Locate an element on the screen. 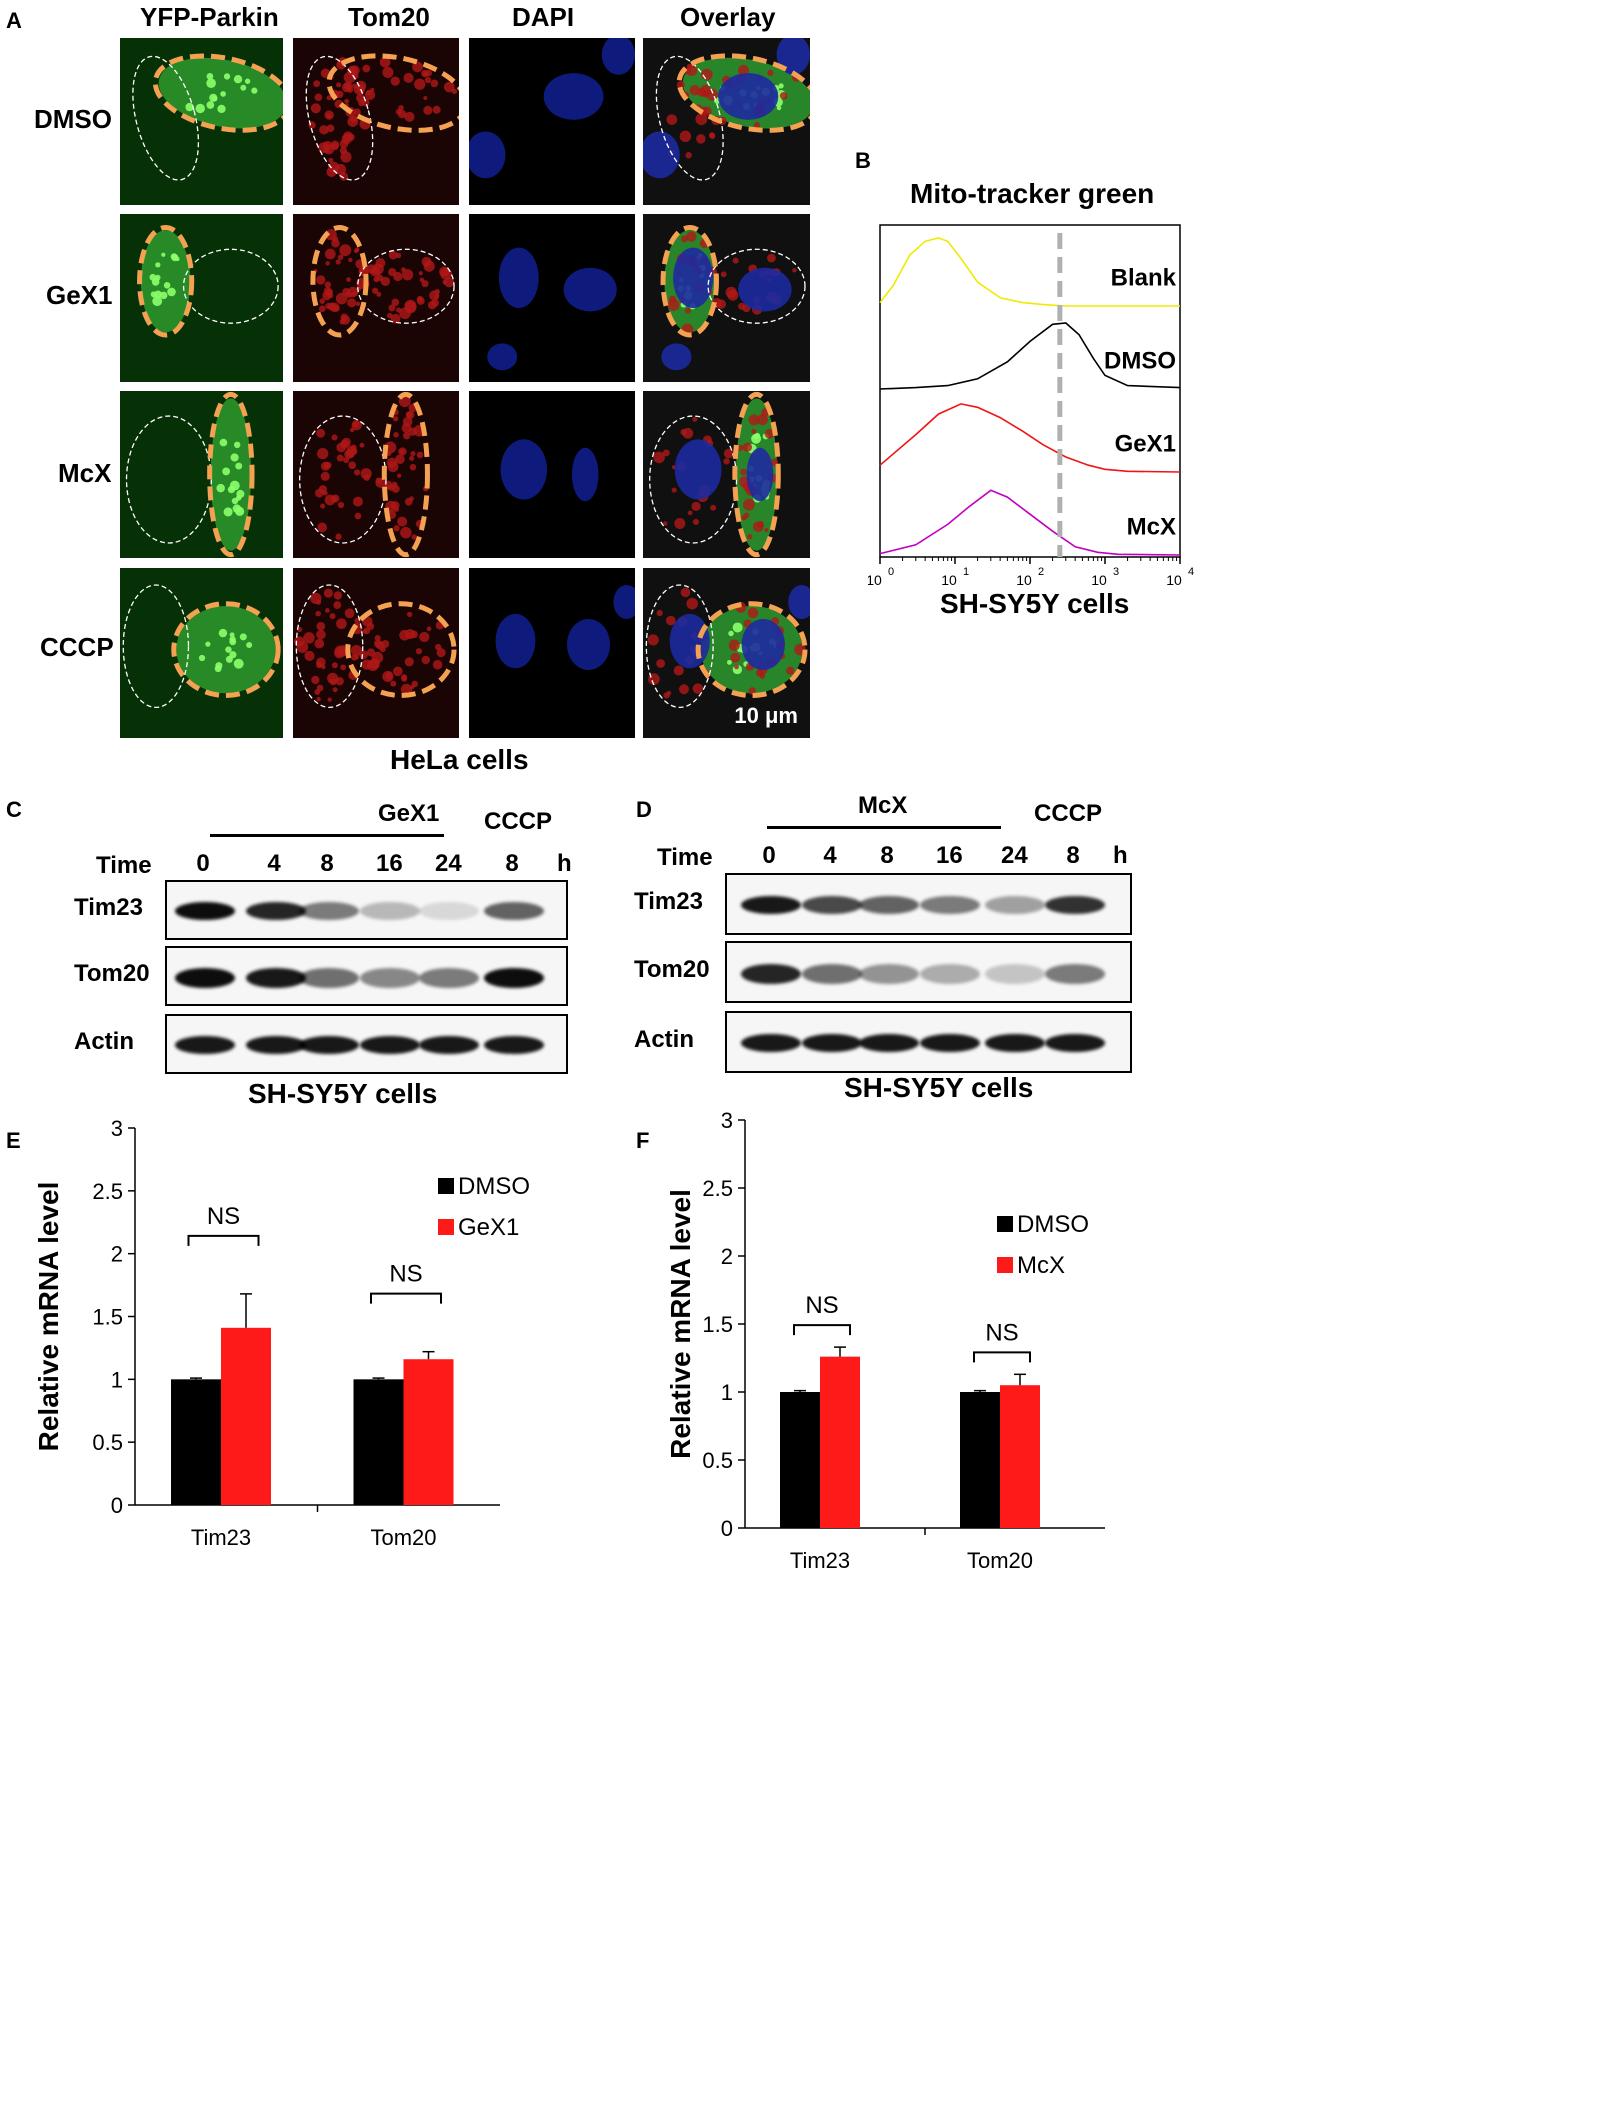  histogram-label-dmso: DMSO is located at coordinates (1140, 360).